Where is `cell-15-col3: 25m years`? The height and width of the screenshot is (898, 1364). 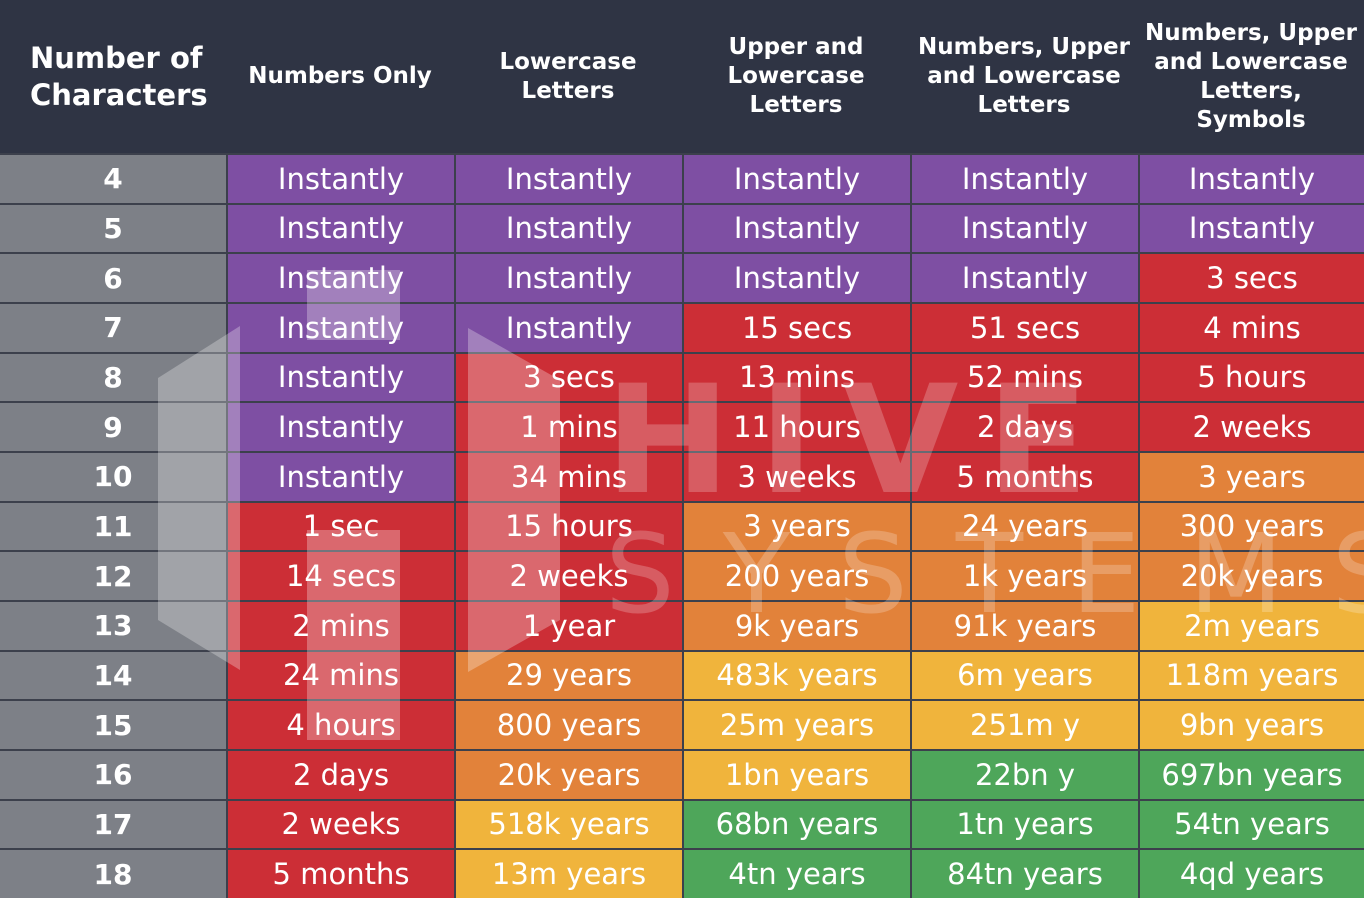 cell-15-col3: 25m years is located at coordinates (796, 724).